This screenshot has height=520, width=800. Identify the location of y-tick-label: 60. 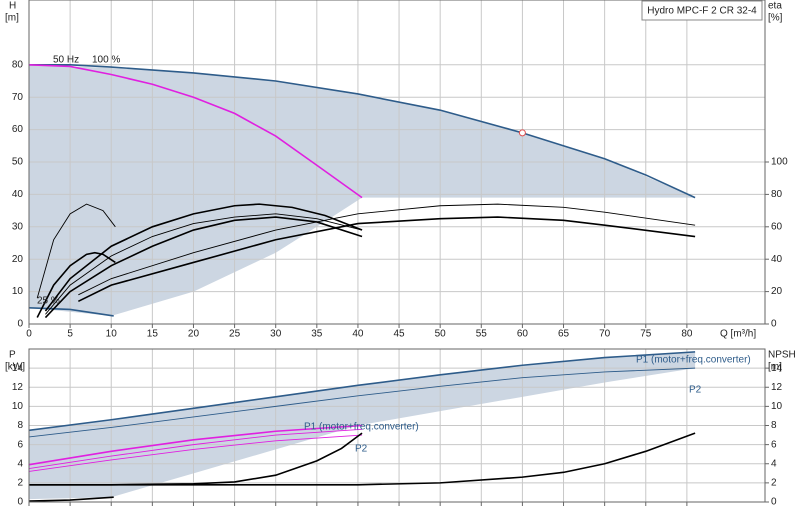
(18, 129).